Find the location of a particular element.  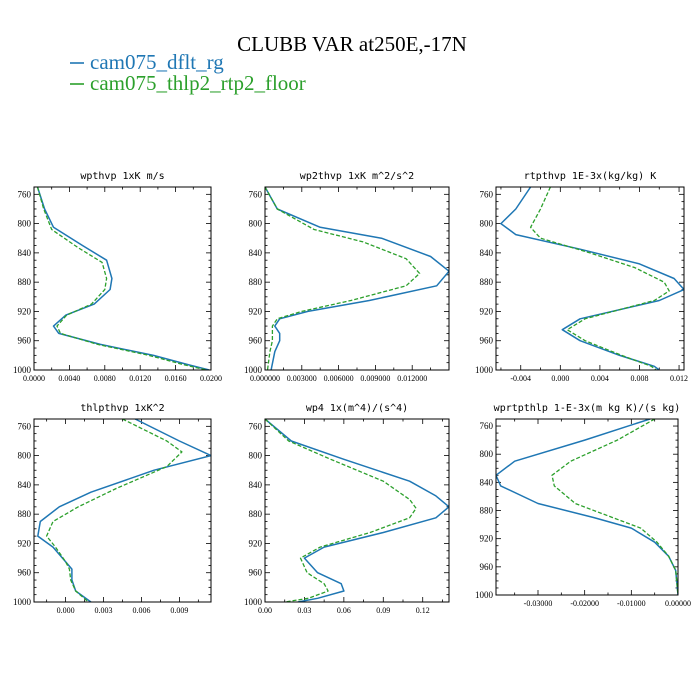

x-tick-label: 0.006000 is located at coordinates (339, 378).